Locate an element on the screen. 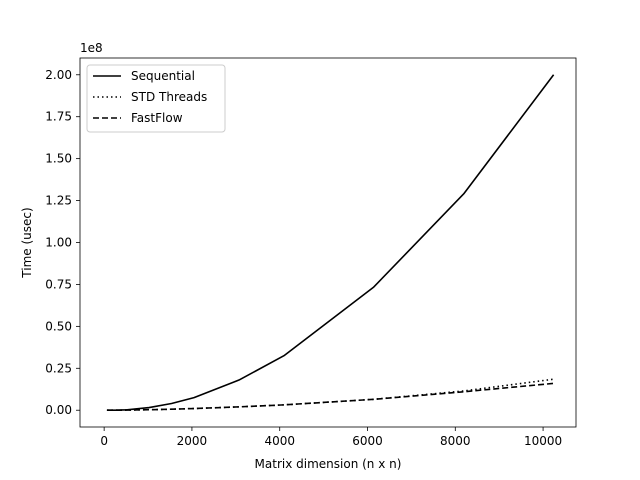 The height and width of the screenshot is (480, 640). legend-box is located at coordinates (156, 98).